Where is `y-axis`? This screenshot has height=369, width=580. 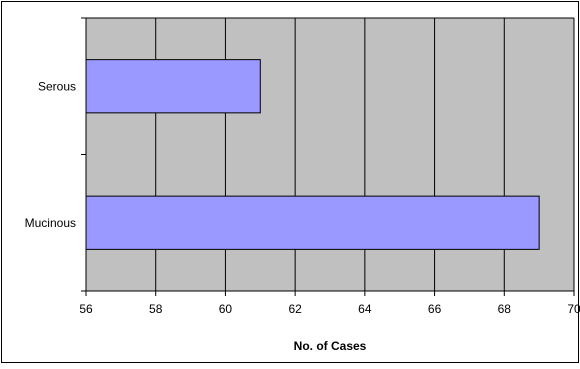 y-axis is located at coordinates (84, 154).